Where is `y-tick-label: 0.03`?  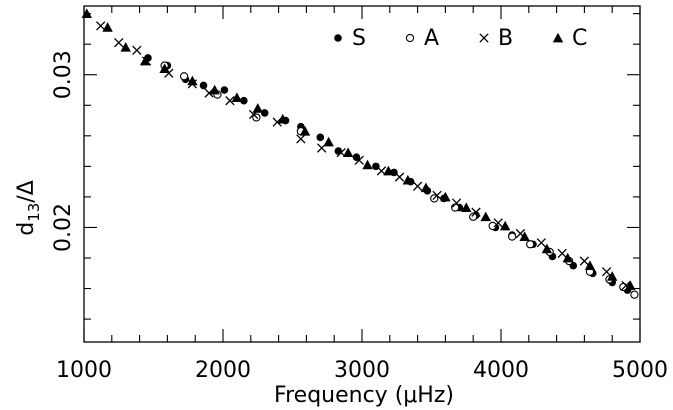
y-tick-label: 0.03 is located at coordinates (63, 74).